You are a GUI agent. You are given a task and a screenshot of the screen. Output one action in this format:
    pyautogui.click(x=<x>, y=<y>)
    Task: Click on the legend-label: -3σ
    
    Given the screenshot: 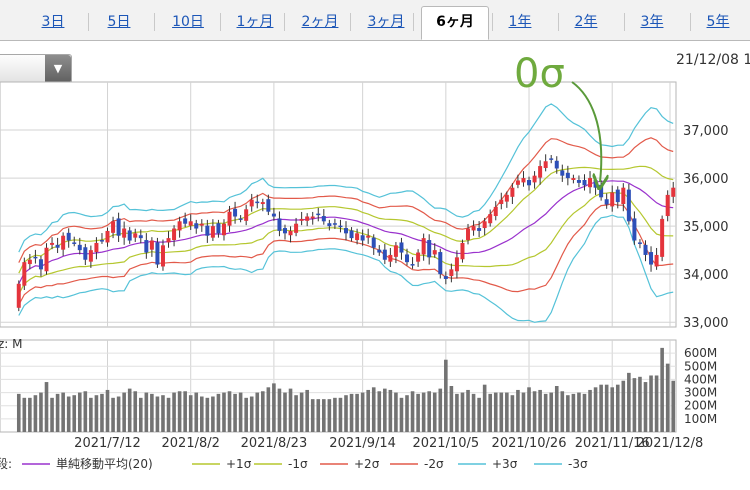 What is the action you would take?
    pyautogui.click(x=578, y=464)
    